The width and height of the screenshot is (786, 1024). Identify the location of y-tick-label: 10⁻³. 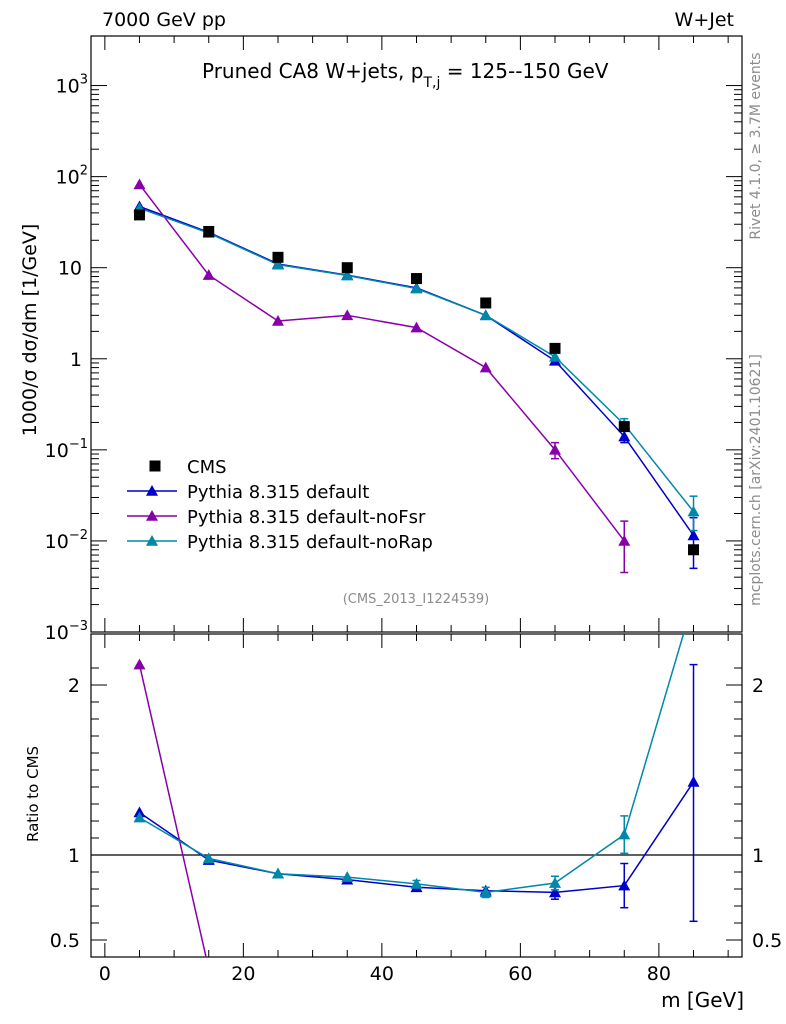
(66, 631).